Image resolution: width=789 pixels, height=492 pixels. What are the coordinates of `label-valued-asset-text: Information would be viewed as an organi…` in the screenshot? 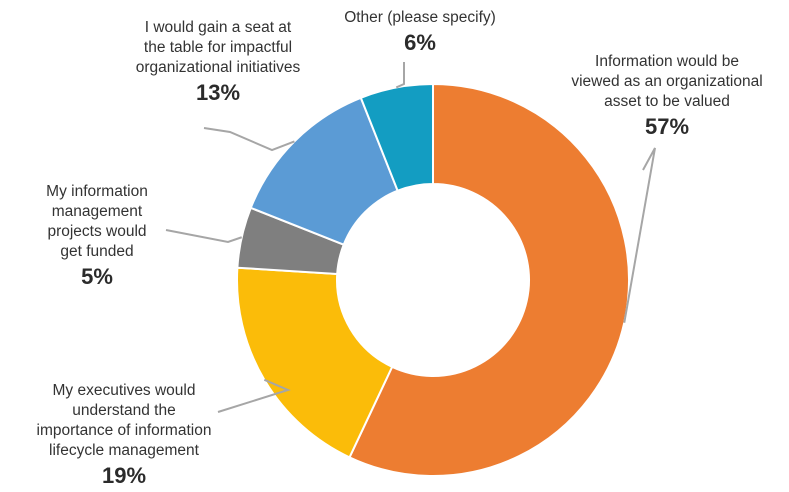 It's located at (667, 81).